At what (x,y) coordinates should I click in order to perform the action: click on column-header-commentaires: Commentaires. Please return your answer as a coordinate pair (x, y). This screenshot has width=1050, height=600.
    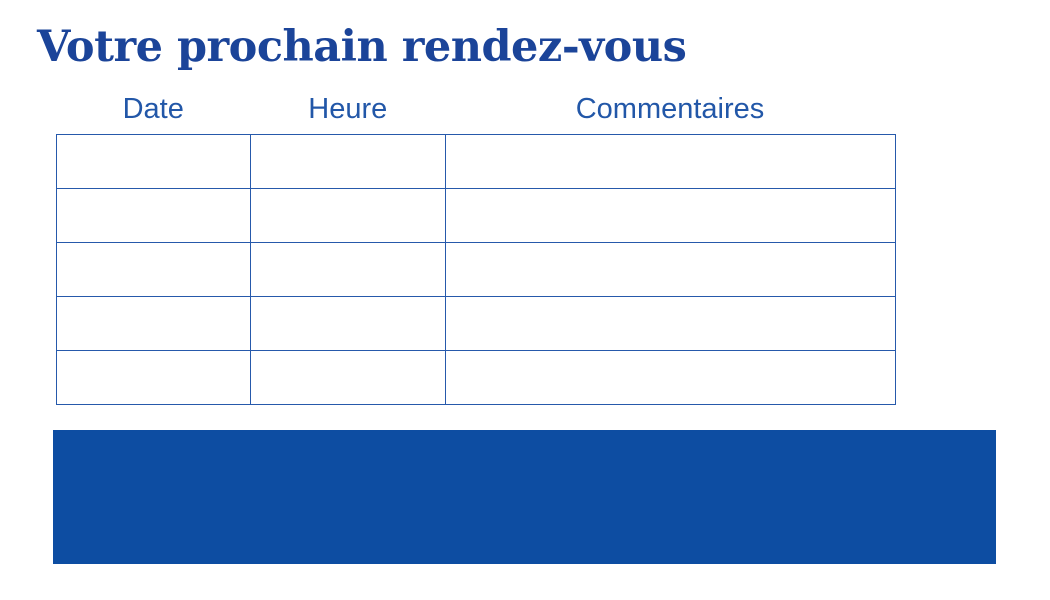
    Looking at the image, I should click on (670, 109).